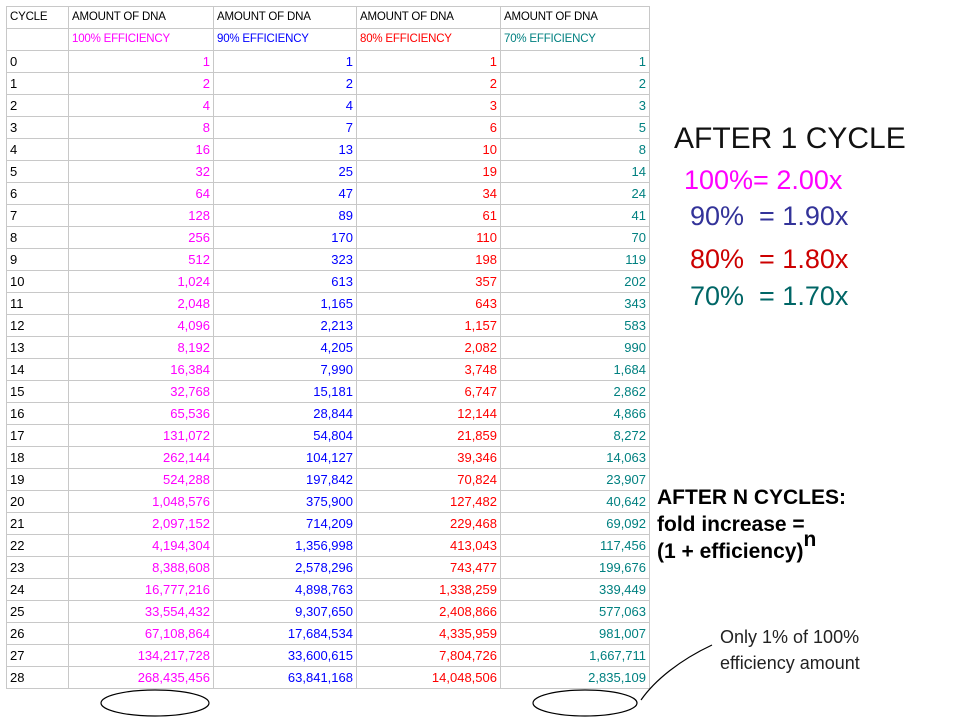  I want to click on dna-amount-cell: 21,859, so click(428, 435).